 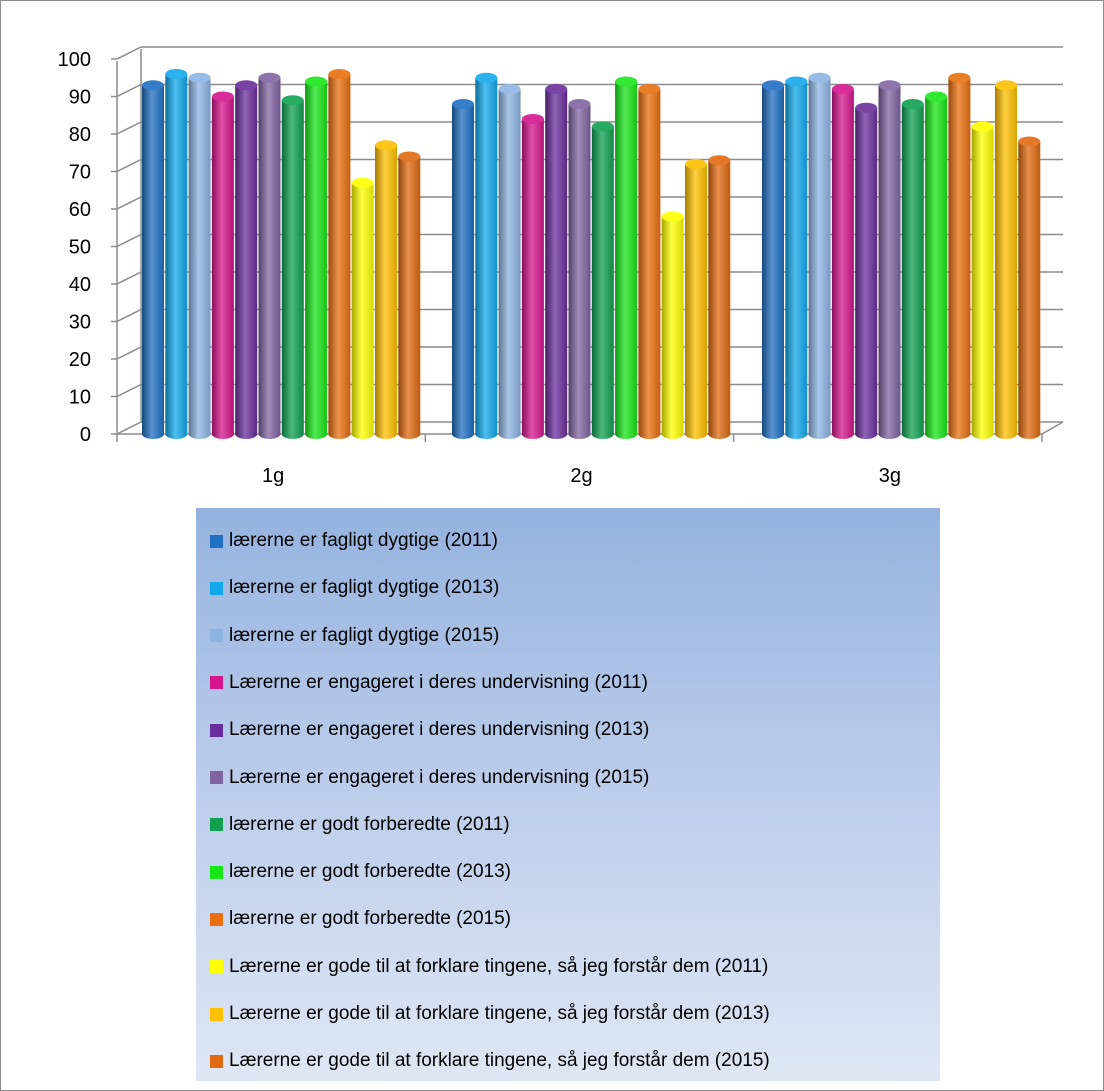 I want to click on legend-item: lærerne er godt forberedte (2013), so click(x=360, y=872).